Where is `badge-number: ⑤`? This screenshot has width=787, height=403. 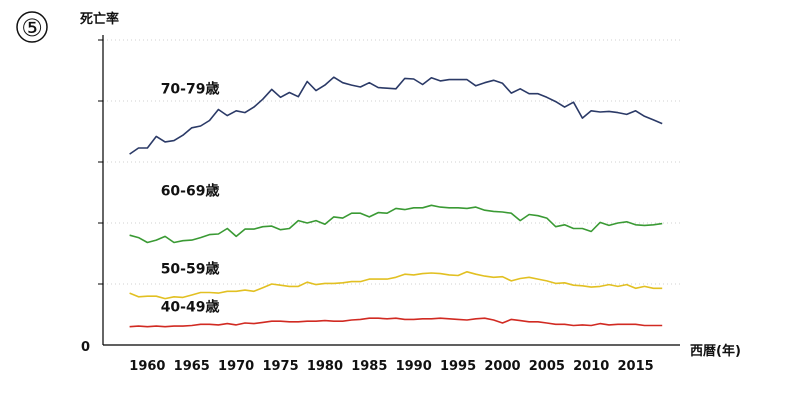 badge-number: ⑤ is located at coordinates (32, 28).